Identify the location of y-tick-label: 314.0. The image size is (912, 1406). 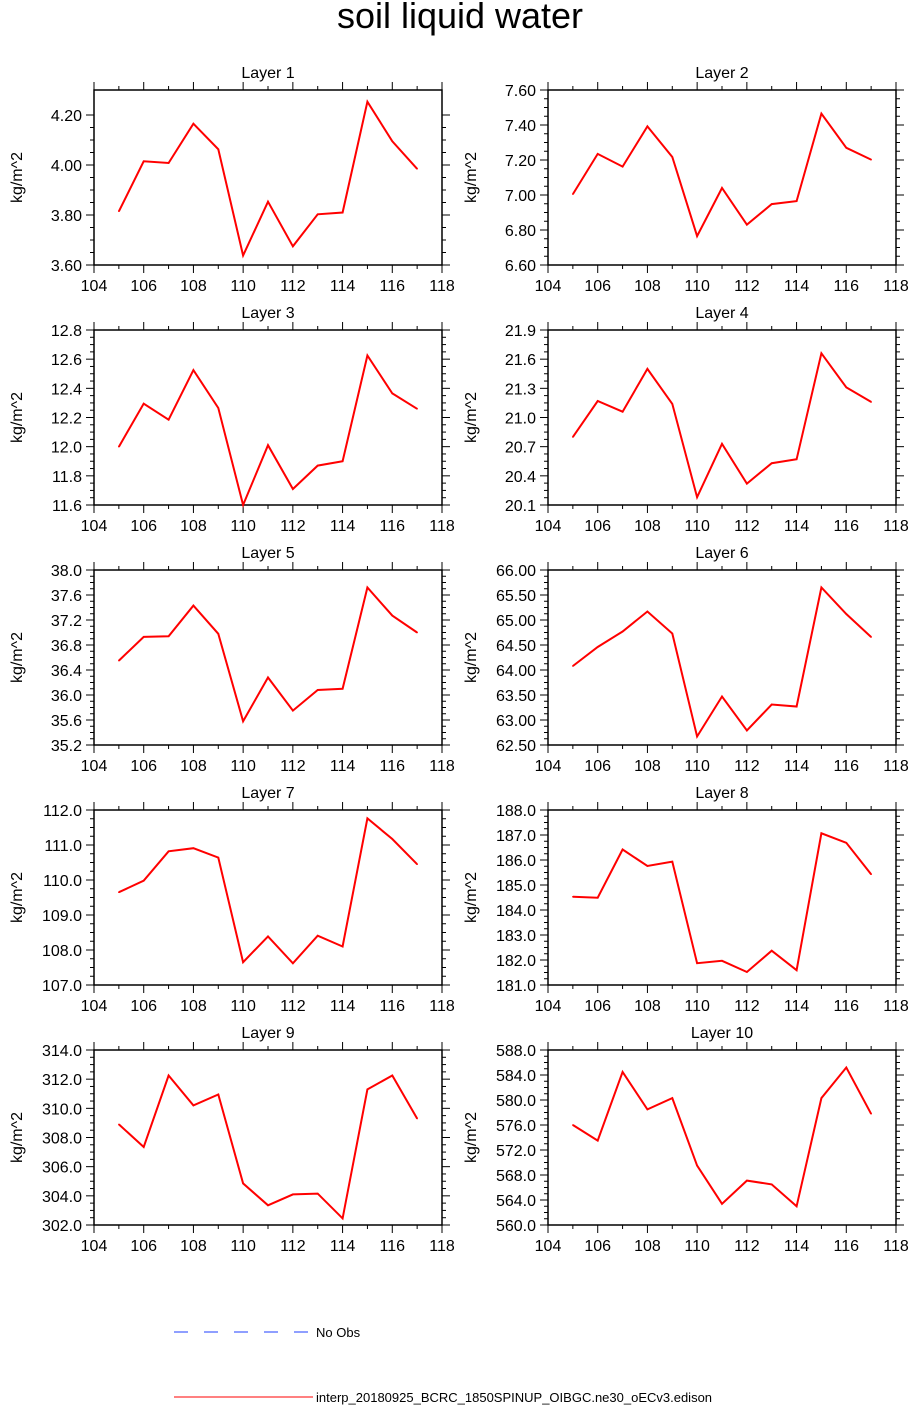
(62, 1051).